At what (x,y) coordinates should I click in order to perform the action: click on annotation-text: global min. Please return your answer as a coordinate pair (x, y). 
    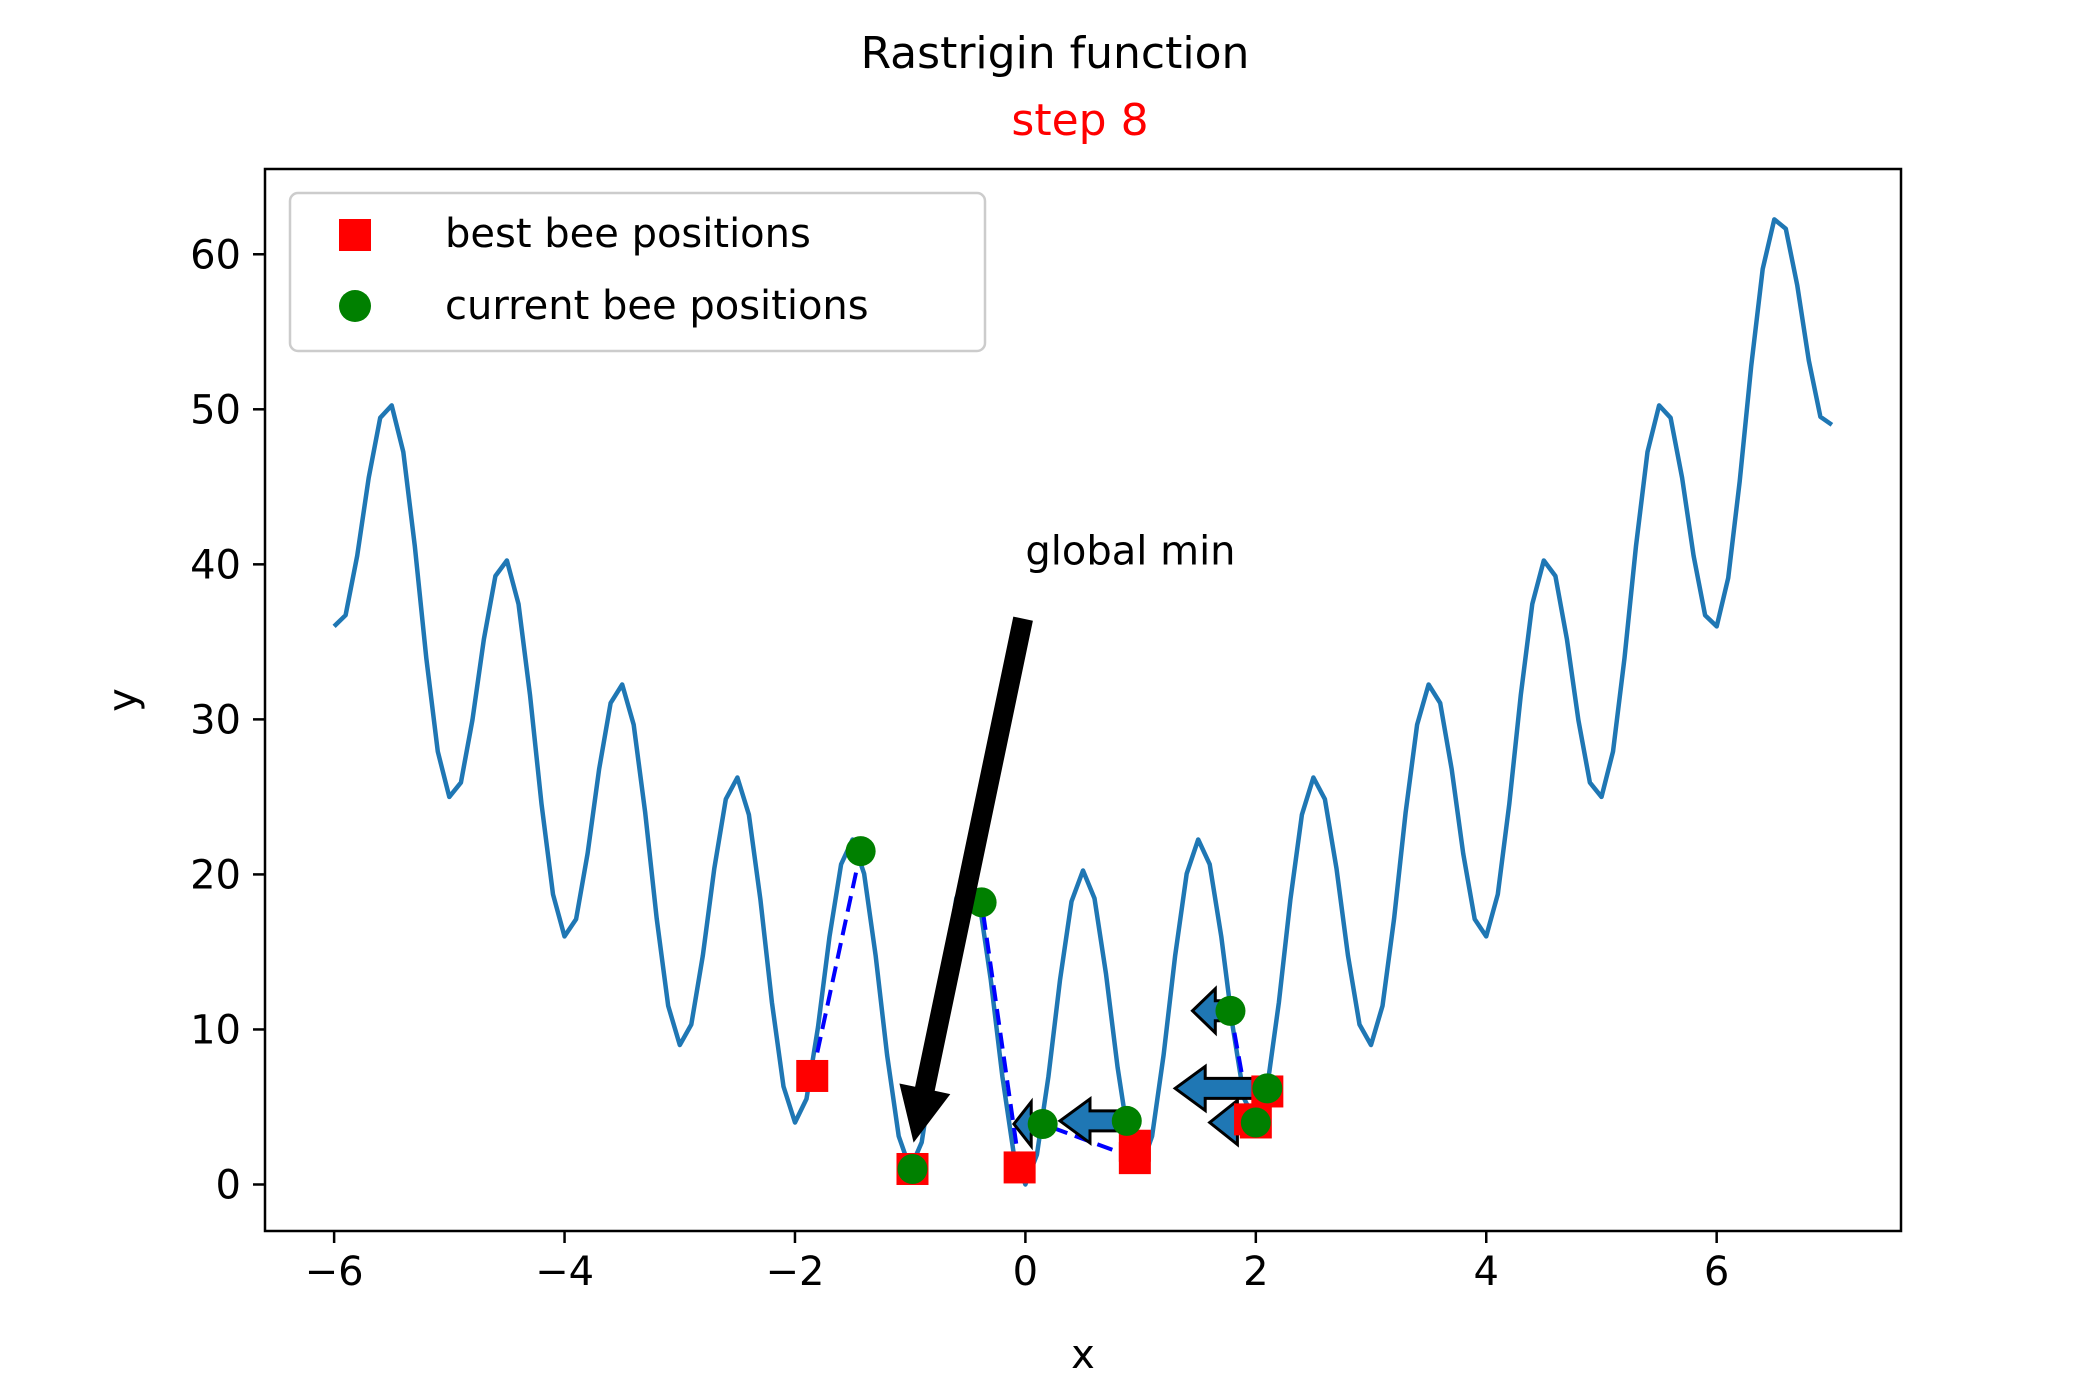
    Looking at the image, I should click on (1130, 551).